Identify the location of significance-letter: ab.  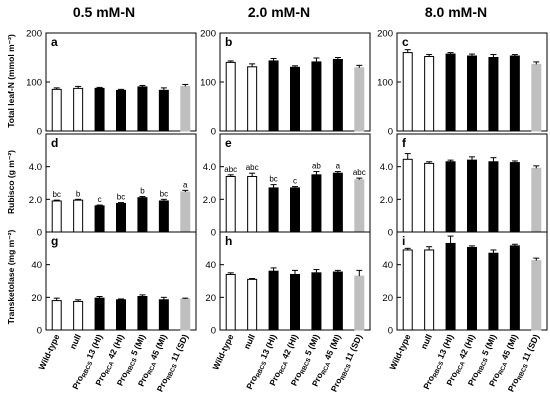
(316, 166).